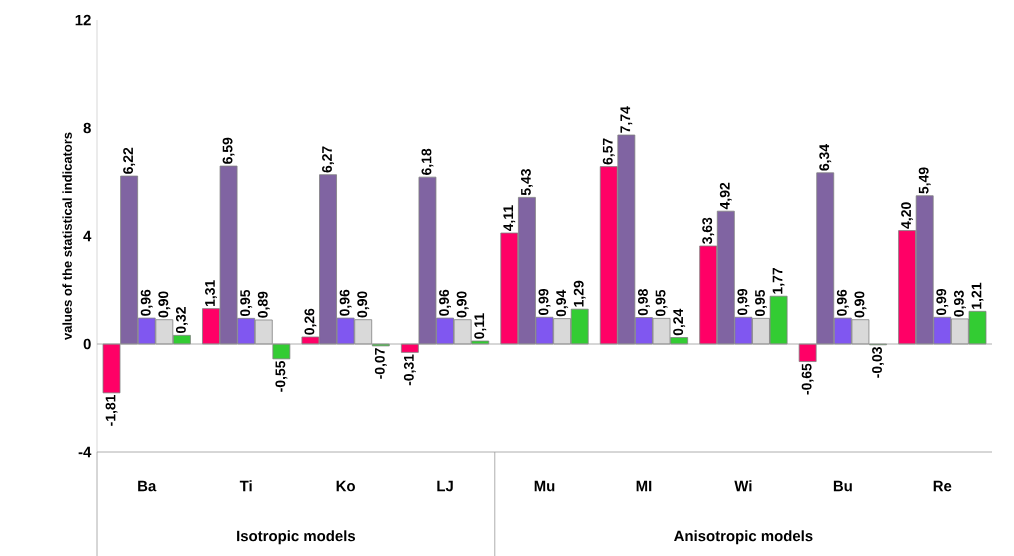 The image size is (1014, 556). I want to click on data-label: 5,49, so click(924, 180).